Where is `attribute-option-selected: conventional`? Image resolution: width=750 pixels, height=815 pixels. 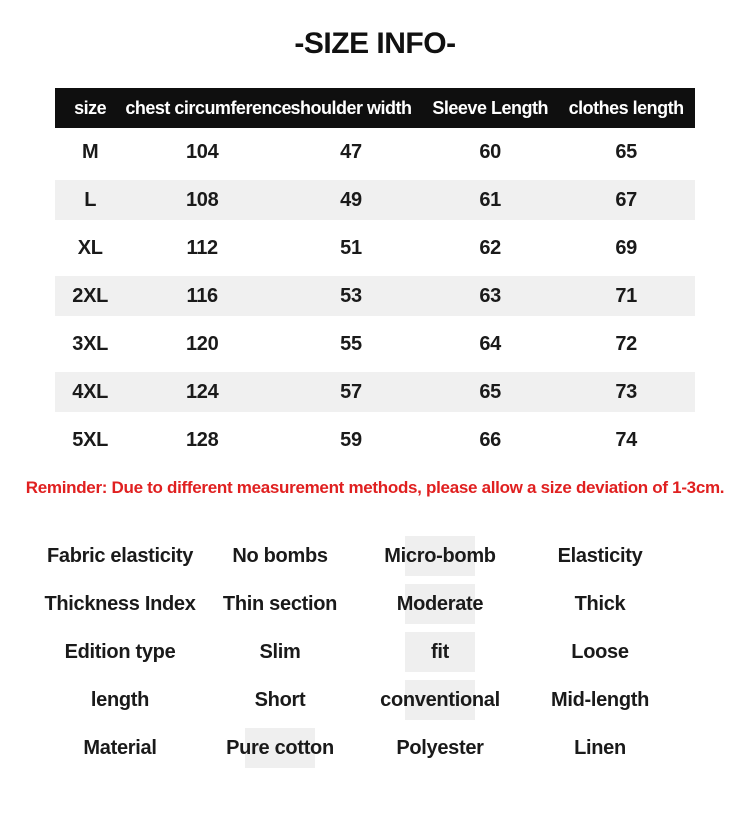 attribute-option-selected: conventional is located at coordinates (440, 700).